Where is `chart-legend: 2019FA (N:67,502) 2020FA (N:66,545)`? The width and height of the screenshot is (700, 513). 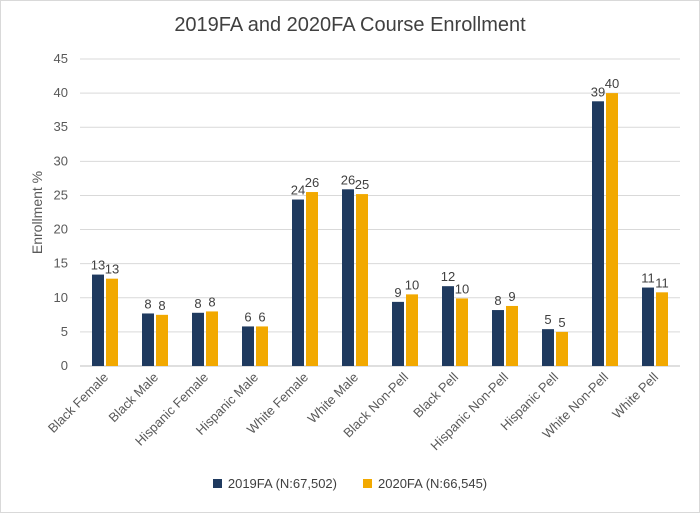 chart-legend: 2019FA (N:67,502) 2020FA (N:66,545) is located at coordinates (350, 483).